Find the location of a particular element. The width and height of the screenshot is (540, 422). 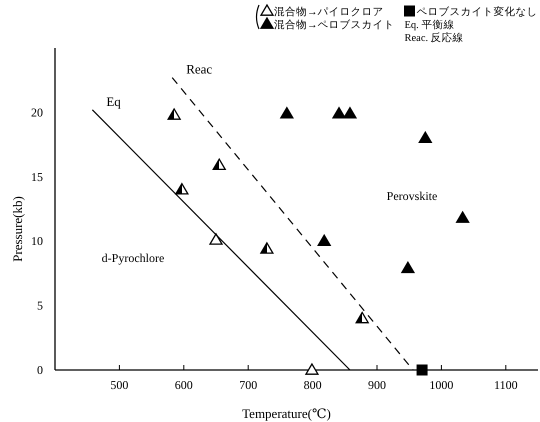

text: Reac. 反応線 is located at coordinates (434, 38).